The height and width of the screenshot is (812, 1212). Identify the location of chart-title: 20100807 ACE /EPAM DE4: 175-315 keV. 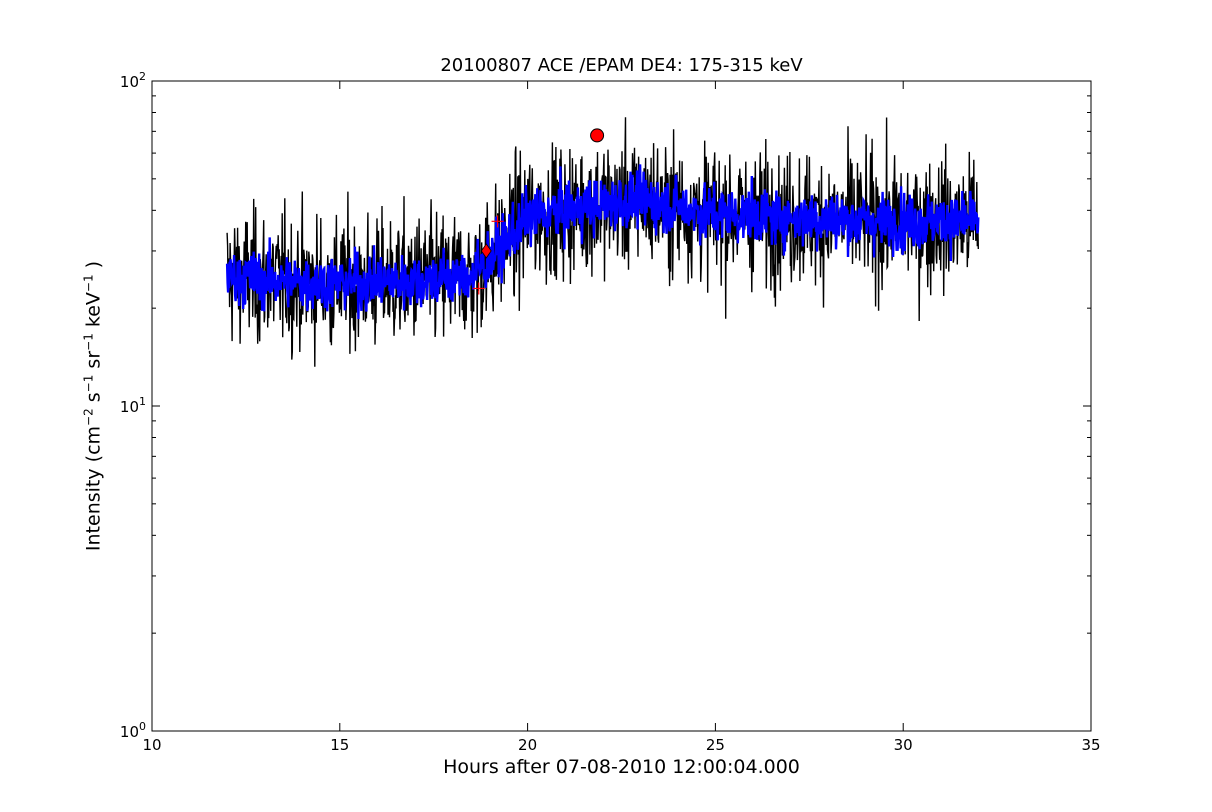
(621, 65).